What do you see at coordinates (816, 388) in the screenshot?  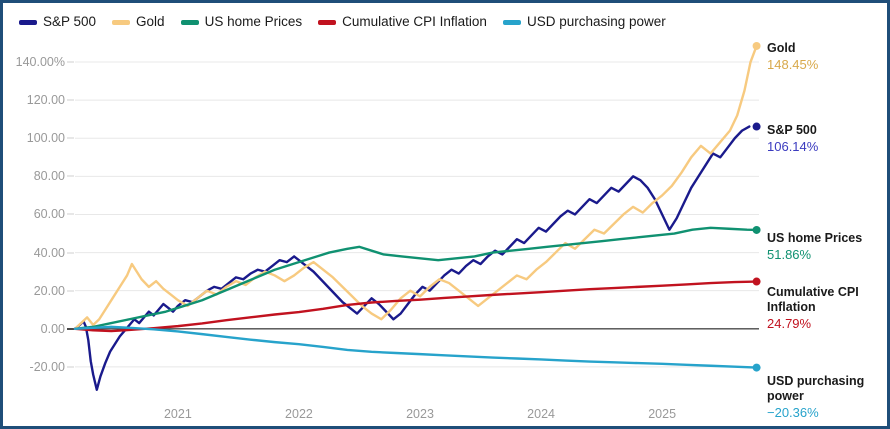 I see `series-end-label-name: USD purchasing power` at bounding box center [816, 388].